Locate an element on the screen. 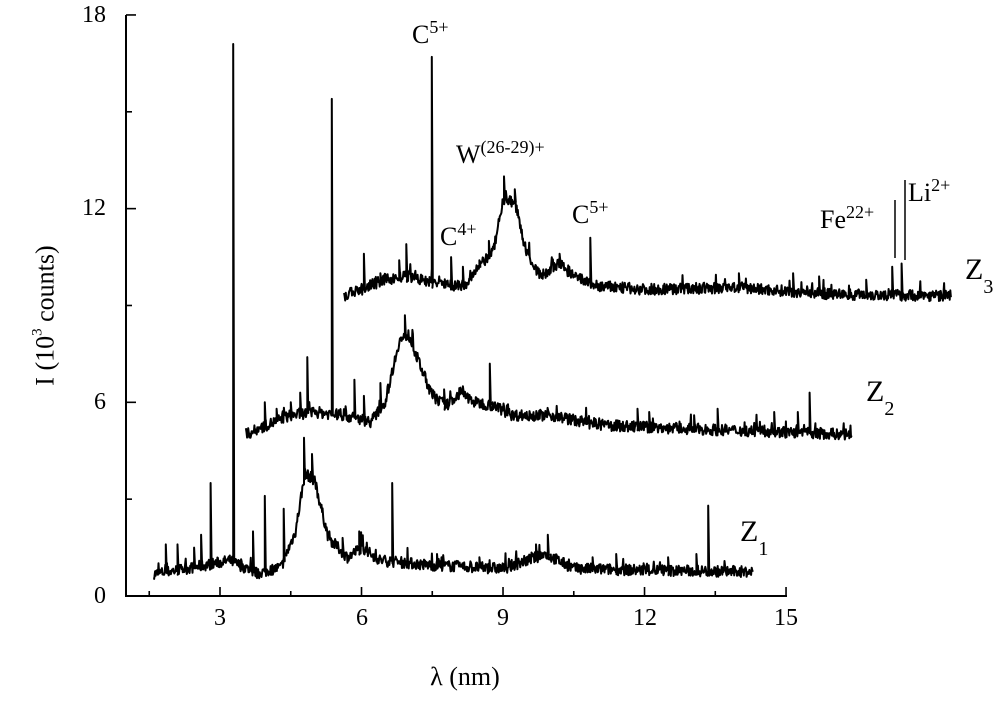 This screenshot has width=1000, height=702. annotation-li-sup: 2+ is located at coordinates (941, 185).